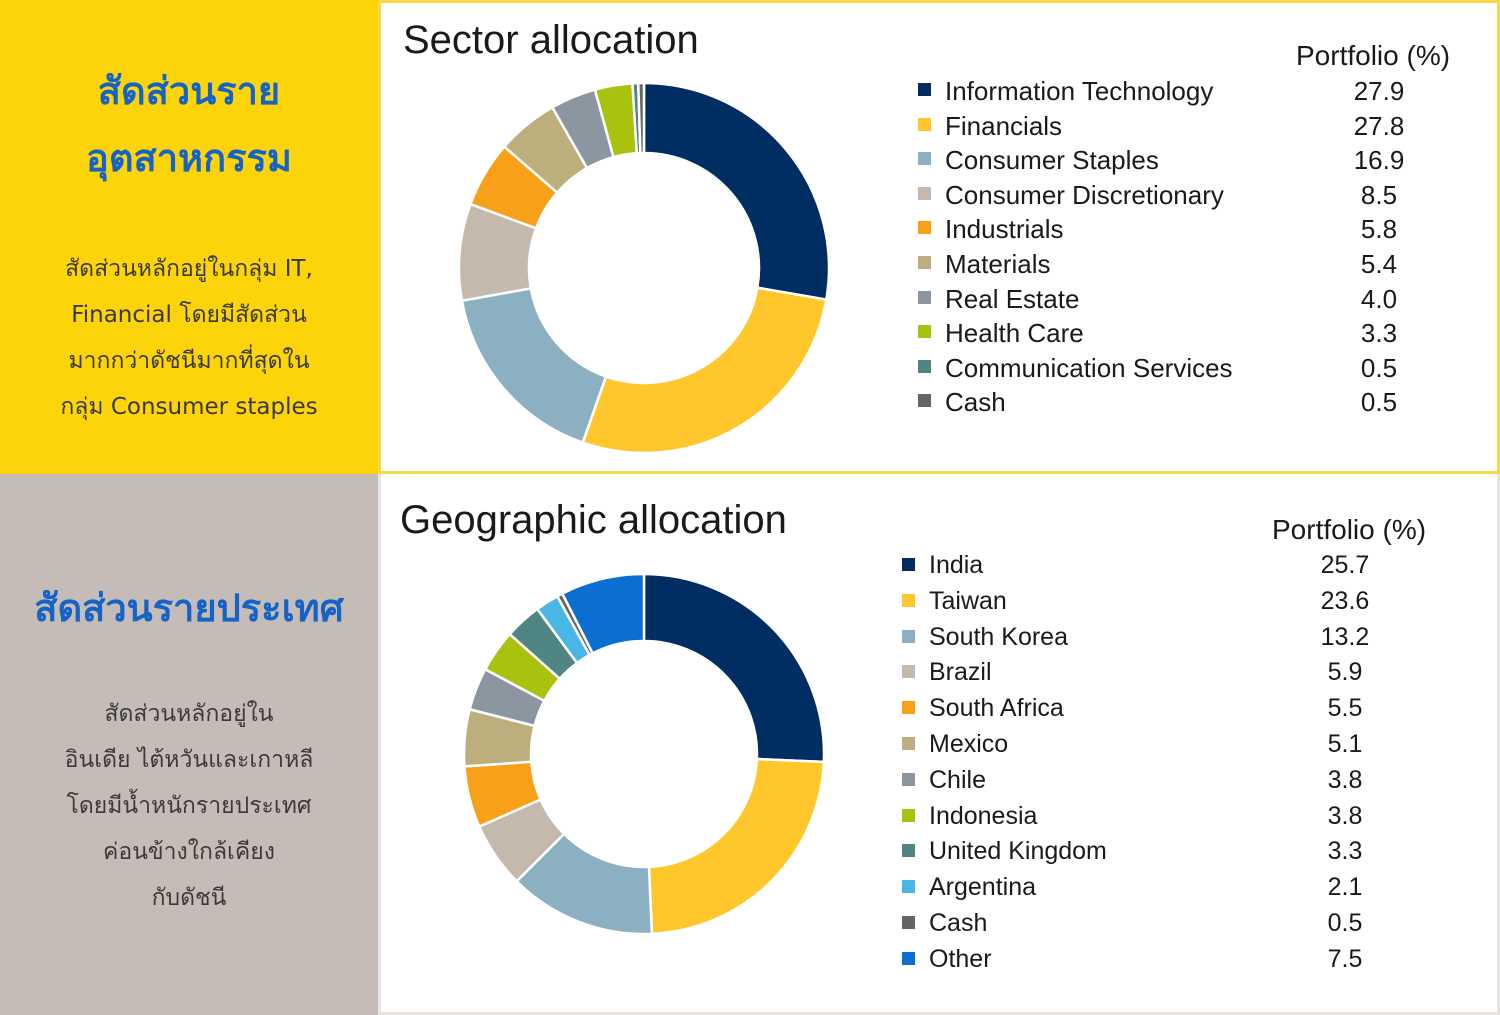  I want to click on sector-legend-label: Real Estate, so click(1012, 298).